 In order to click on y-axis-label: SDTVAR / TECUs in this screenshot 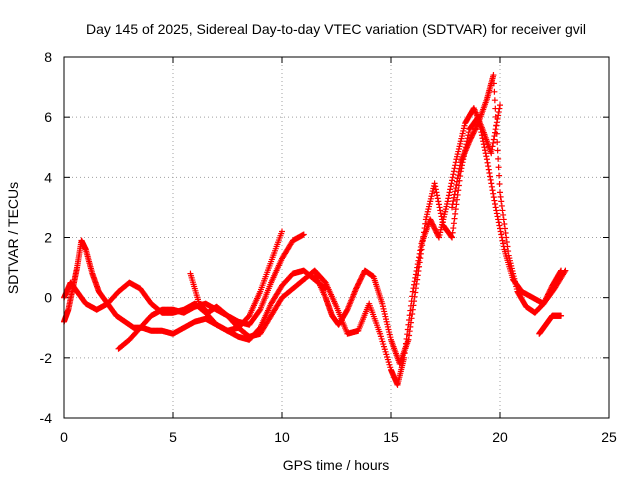, I will do `click(13, 238)`.